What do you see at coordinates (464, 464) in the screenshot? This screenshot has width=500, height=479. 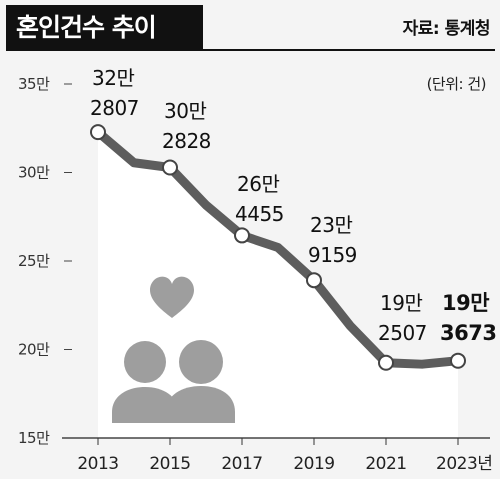 I see `x-tick-label: 2023년` at bounding box center [464, 464].